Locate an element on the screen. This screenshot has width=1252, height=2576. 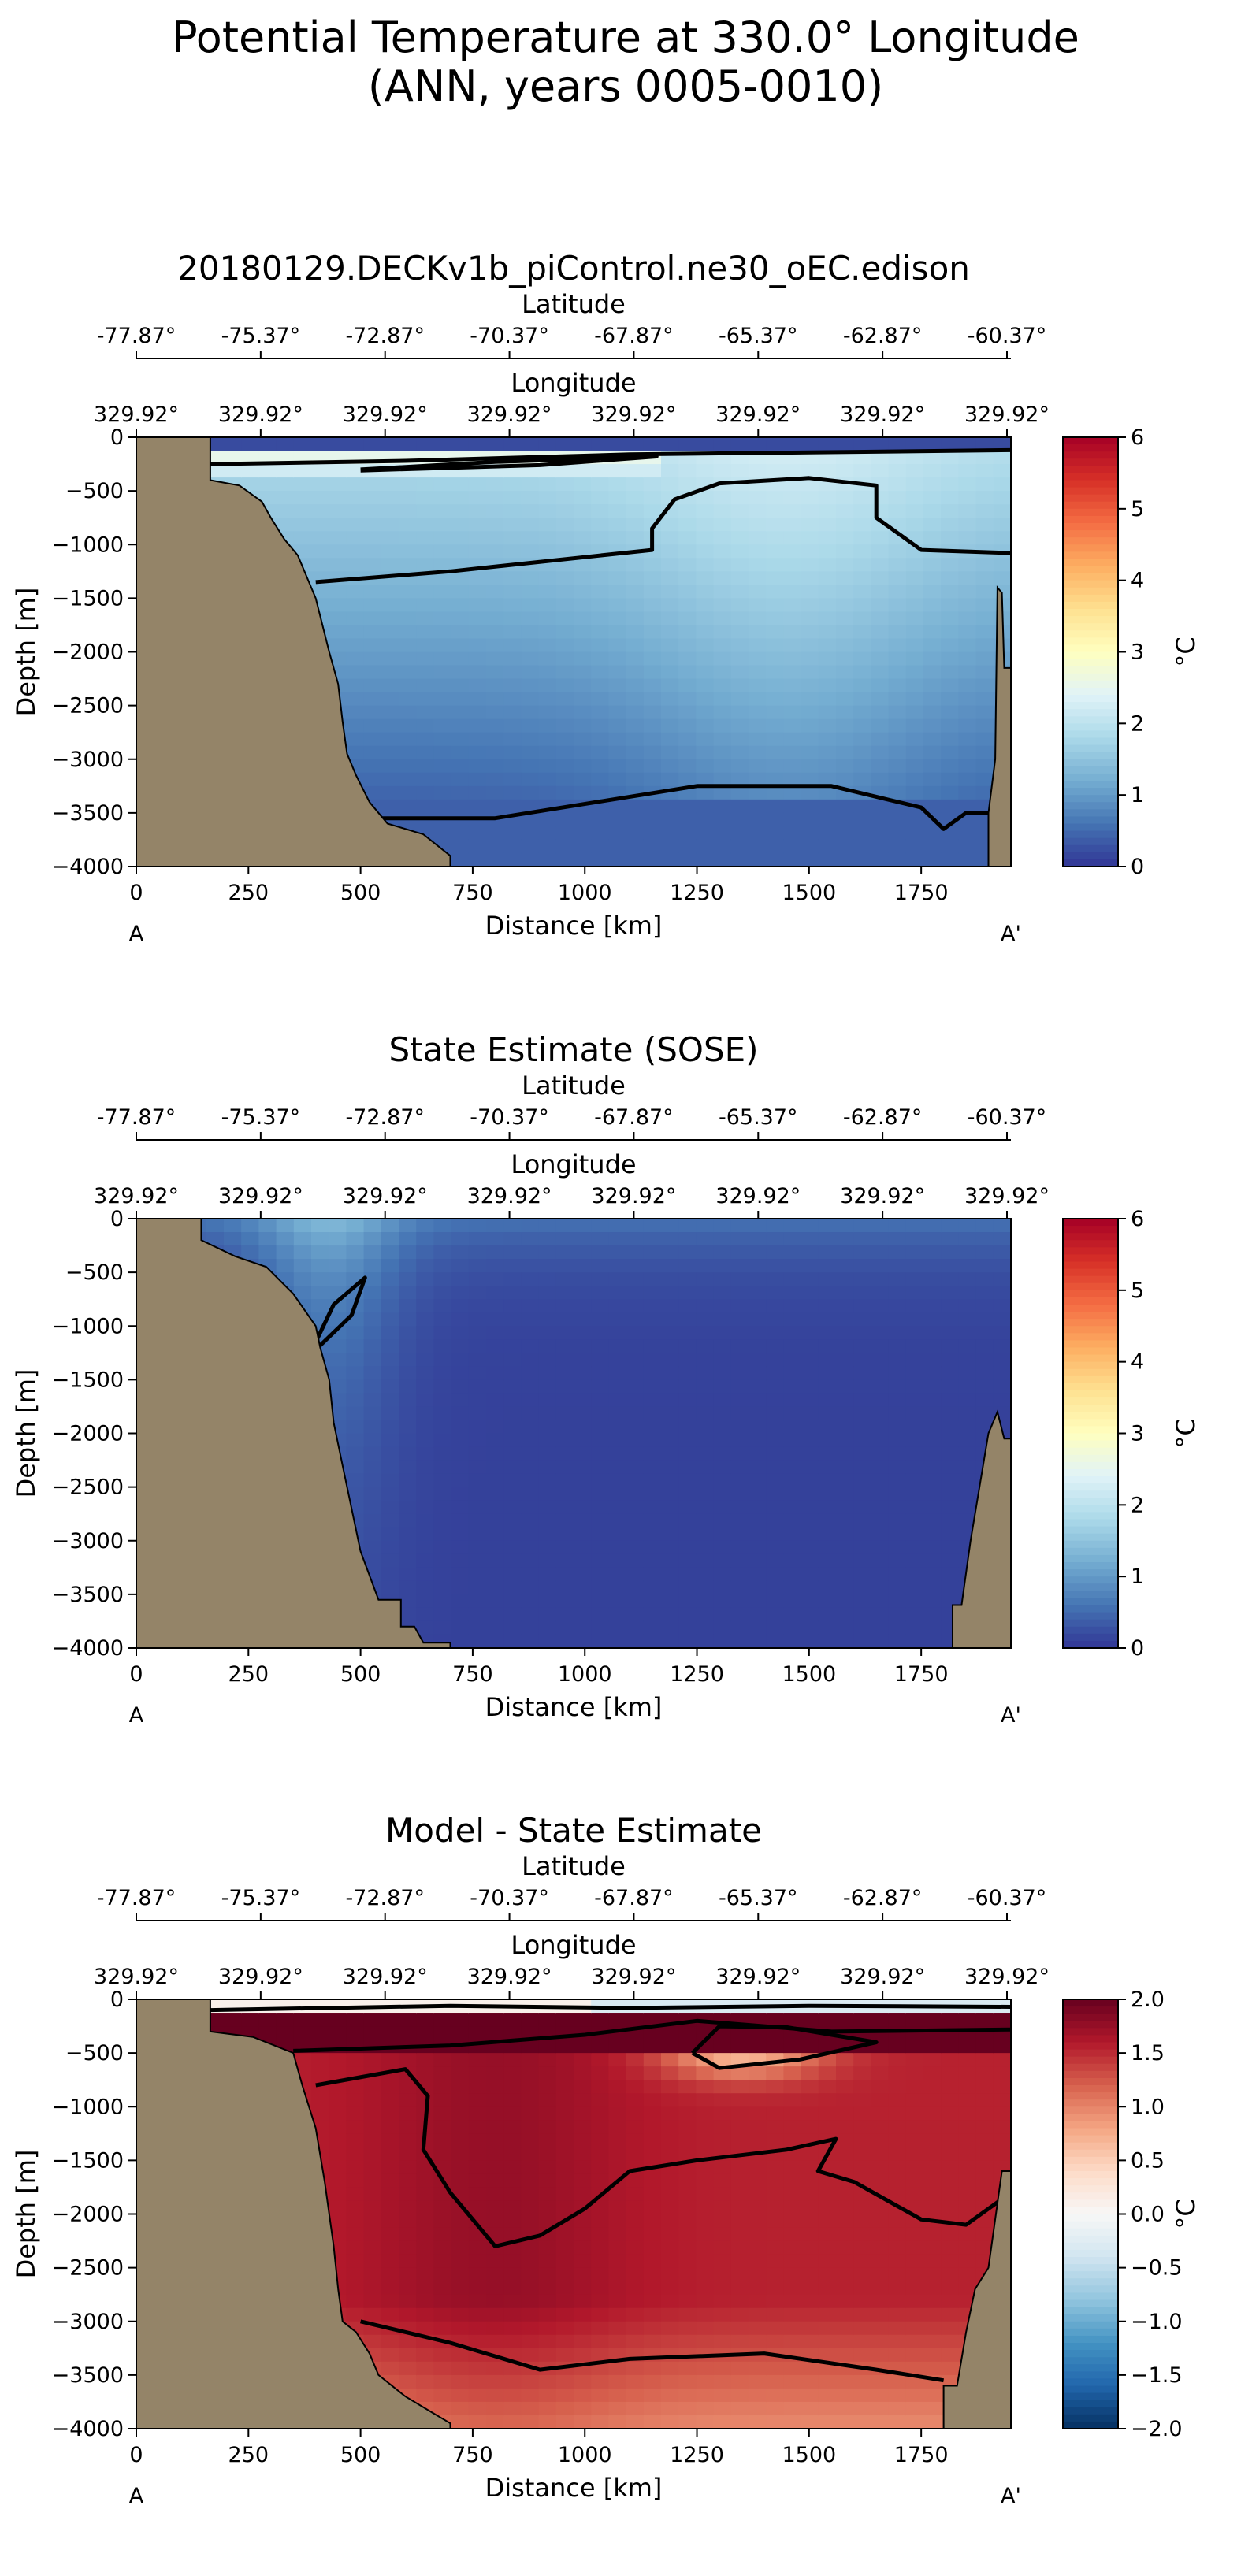
contour-line is located at coordinates (509, 464).